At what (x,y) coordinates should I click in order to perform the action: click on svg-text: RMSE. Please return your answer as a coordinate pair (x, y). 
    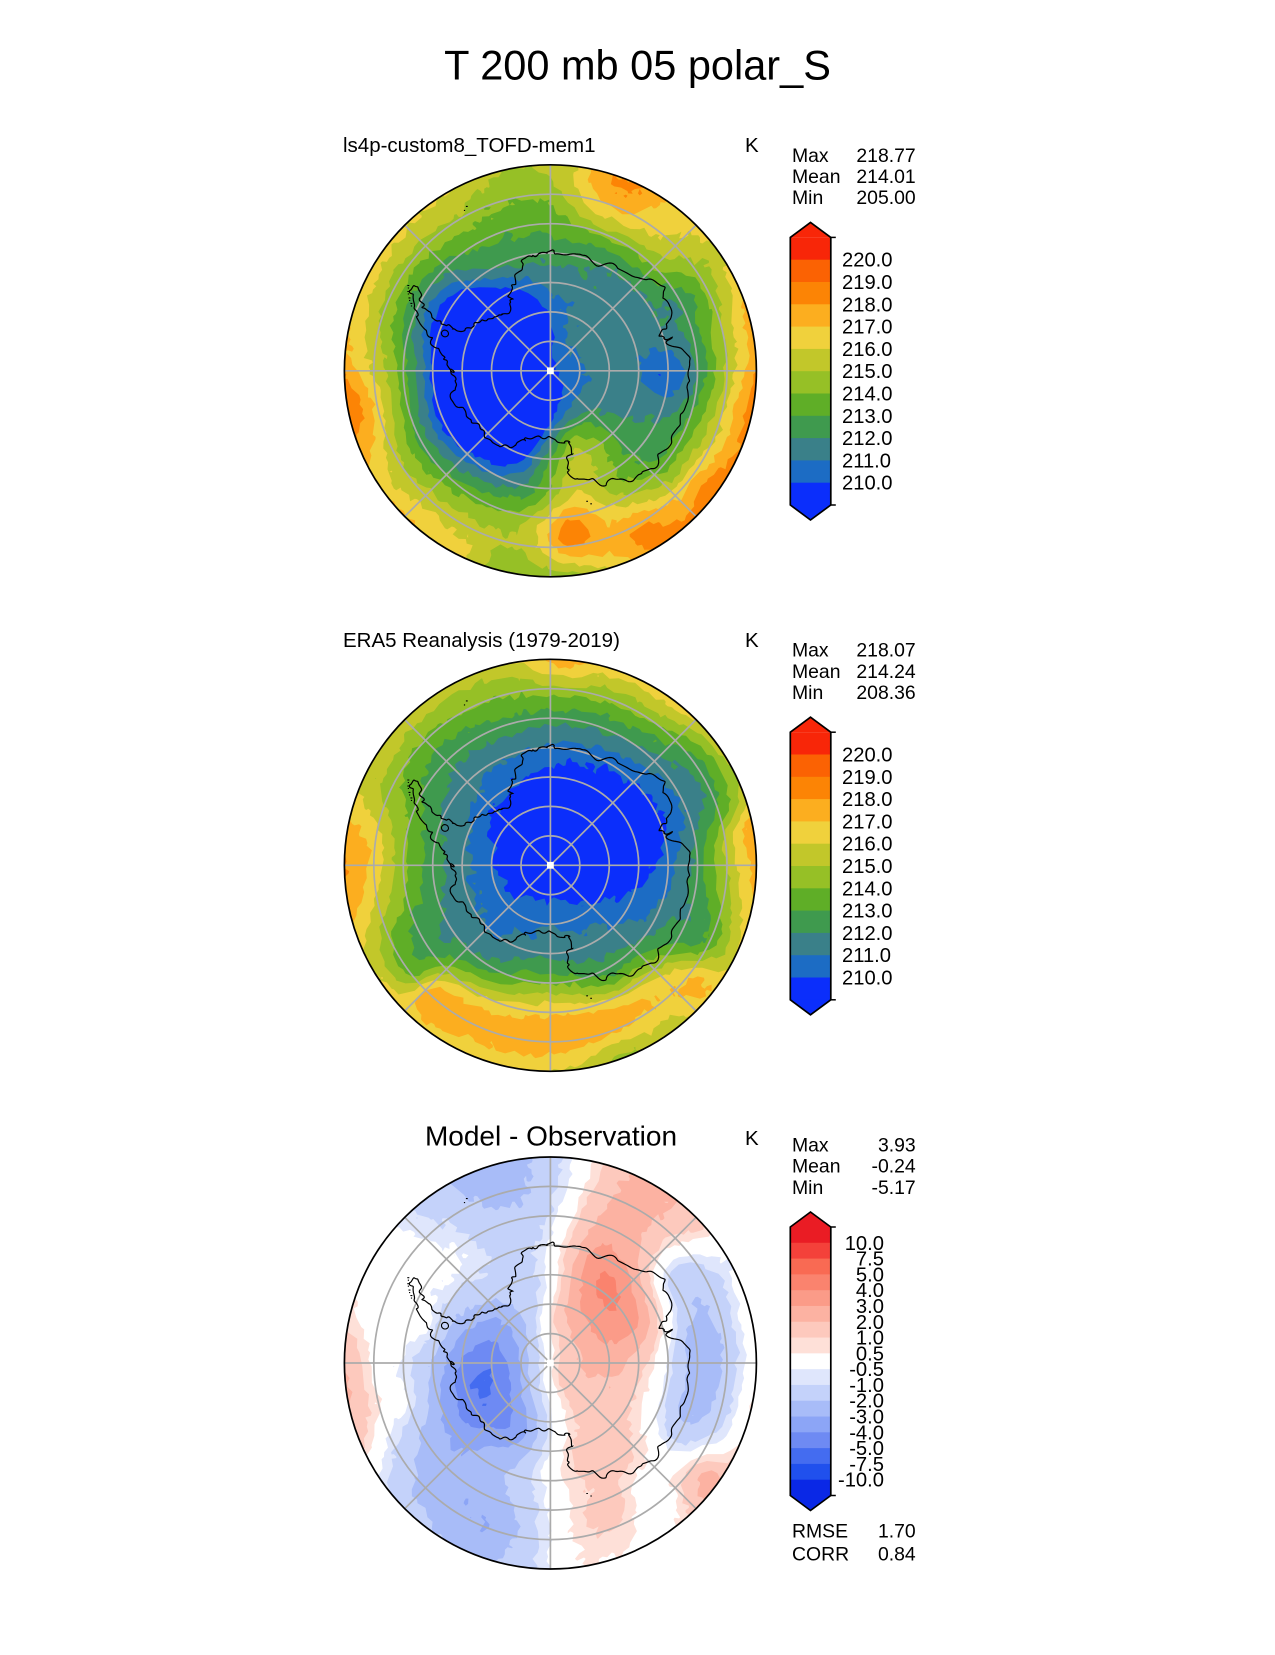
    Looking at the image, I should click on (820, 1531).